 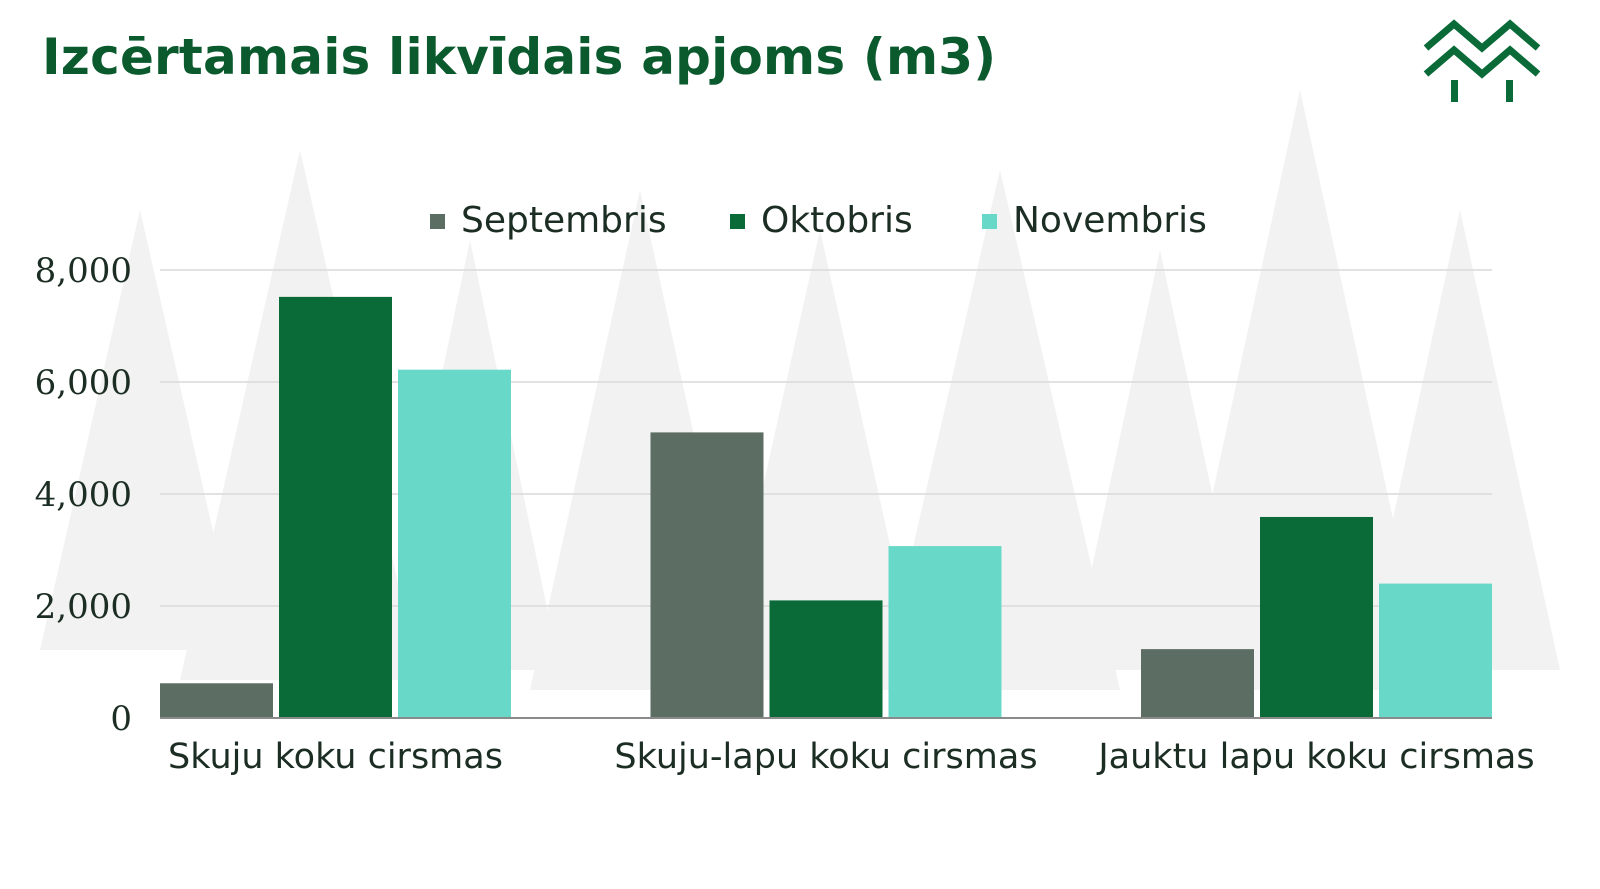 What do you see at coordinates (1315, 757) in the screenshot?
I see `x-tick-label: Jauktu lapu koku cirsmas` at bounding box center [1315, 757].